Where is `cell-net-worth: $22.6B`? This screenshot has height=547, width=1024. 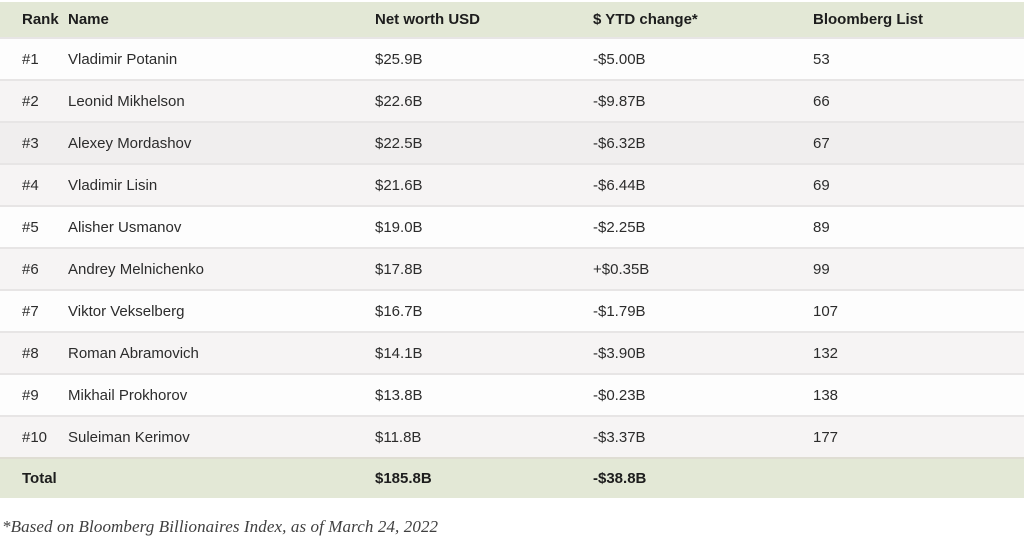 cell-net-worth: $22.6B is located at coordinates (399, 101).